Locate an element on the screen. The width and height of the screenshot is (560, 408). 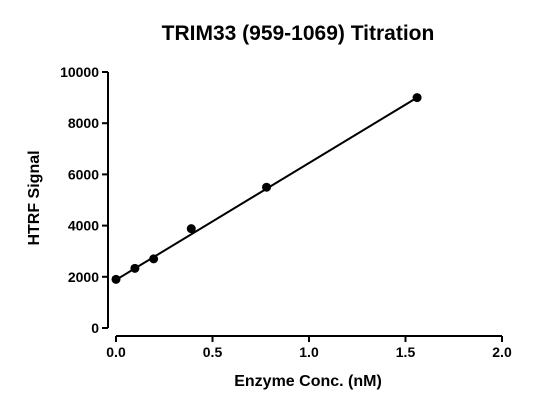
x-tick-label: 1.0 is located at coordinates (309, 352).